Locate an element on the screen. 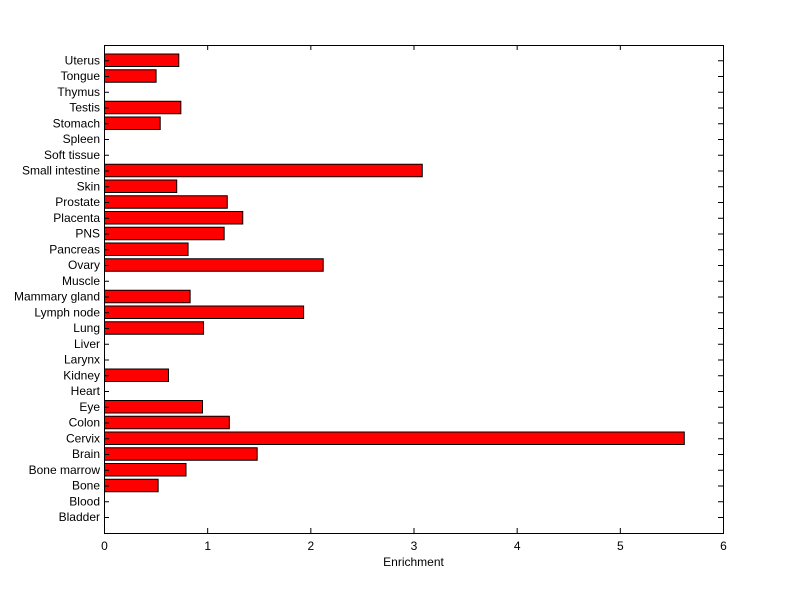  x-tick-label-5: 5 is located at coordinates (620, 546).